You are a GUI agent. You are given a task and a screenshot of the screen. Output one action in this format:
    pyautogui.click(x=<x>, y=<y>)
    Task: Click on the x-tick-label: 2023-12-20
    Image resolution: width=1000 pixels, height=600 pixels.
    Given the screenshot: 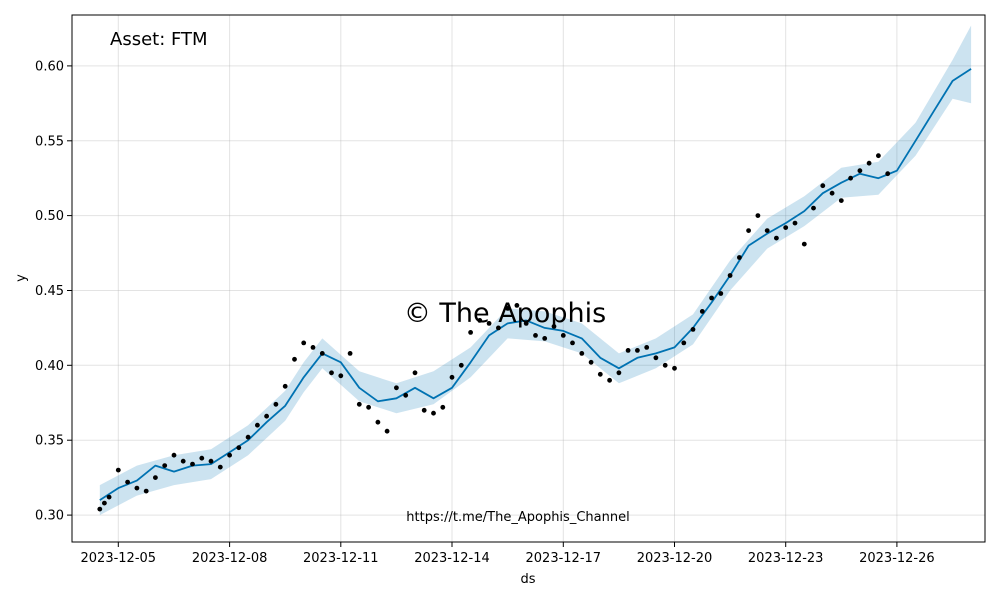 What is the action you would take?
    pyautogui.click(x=675, y=558)
    